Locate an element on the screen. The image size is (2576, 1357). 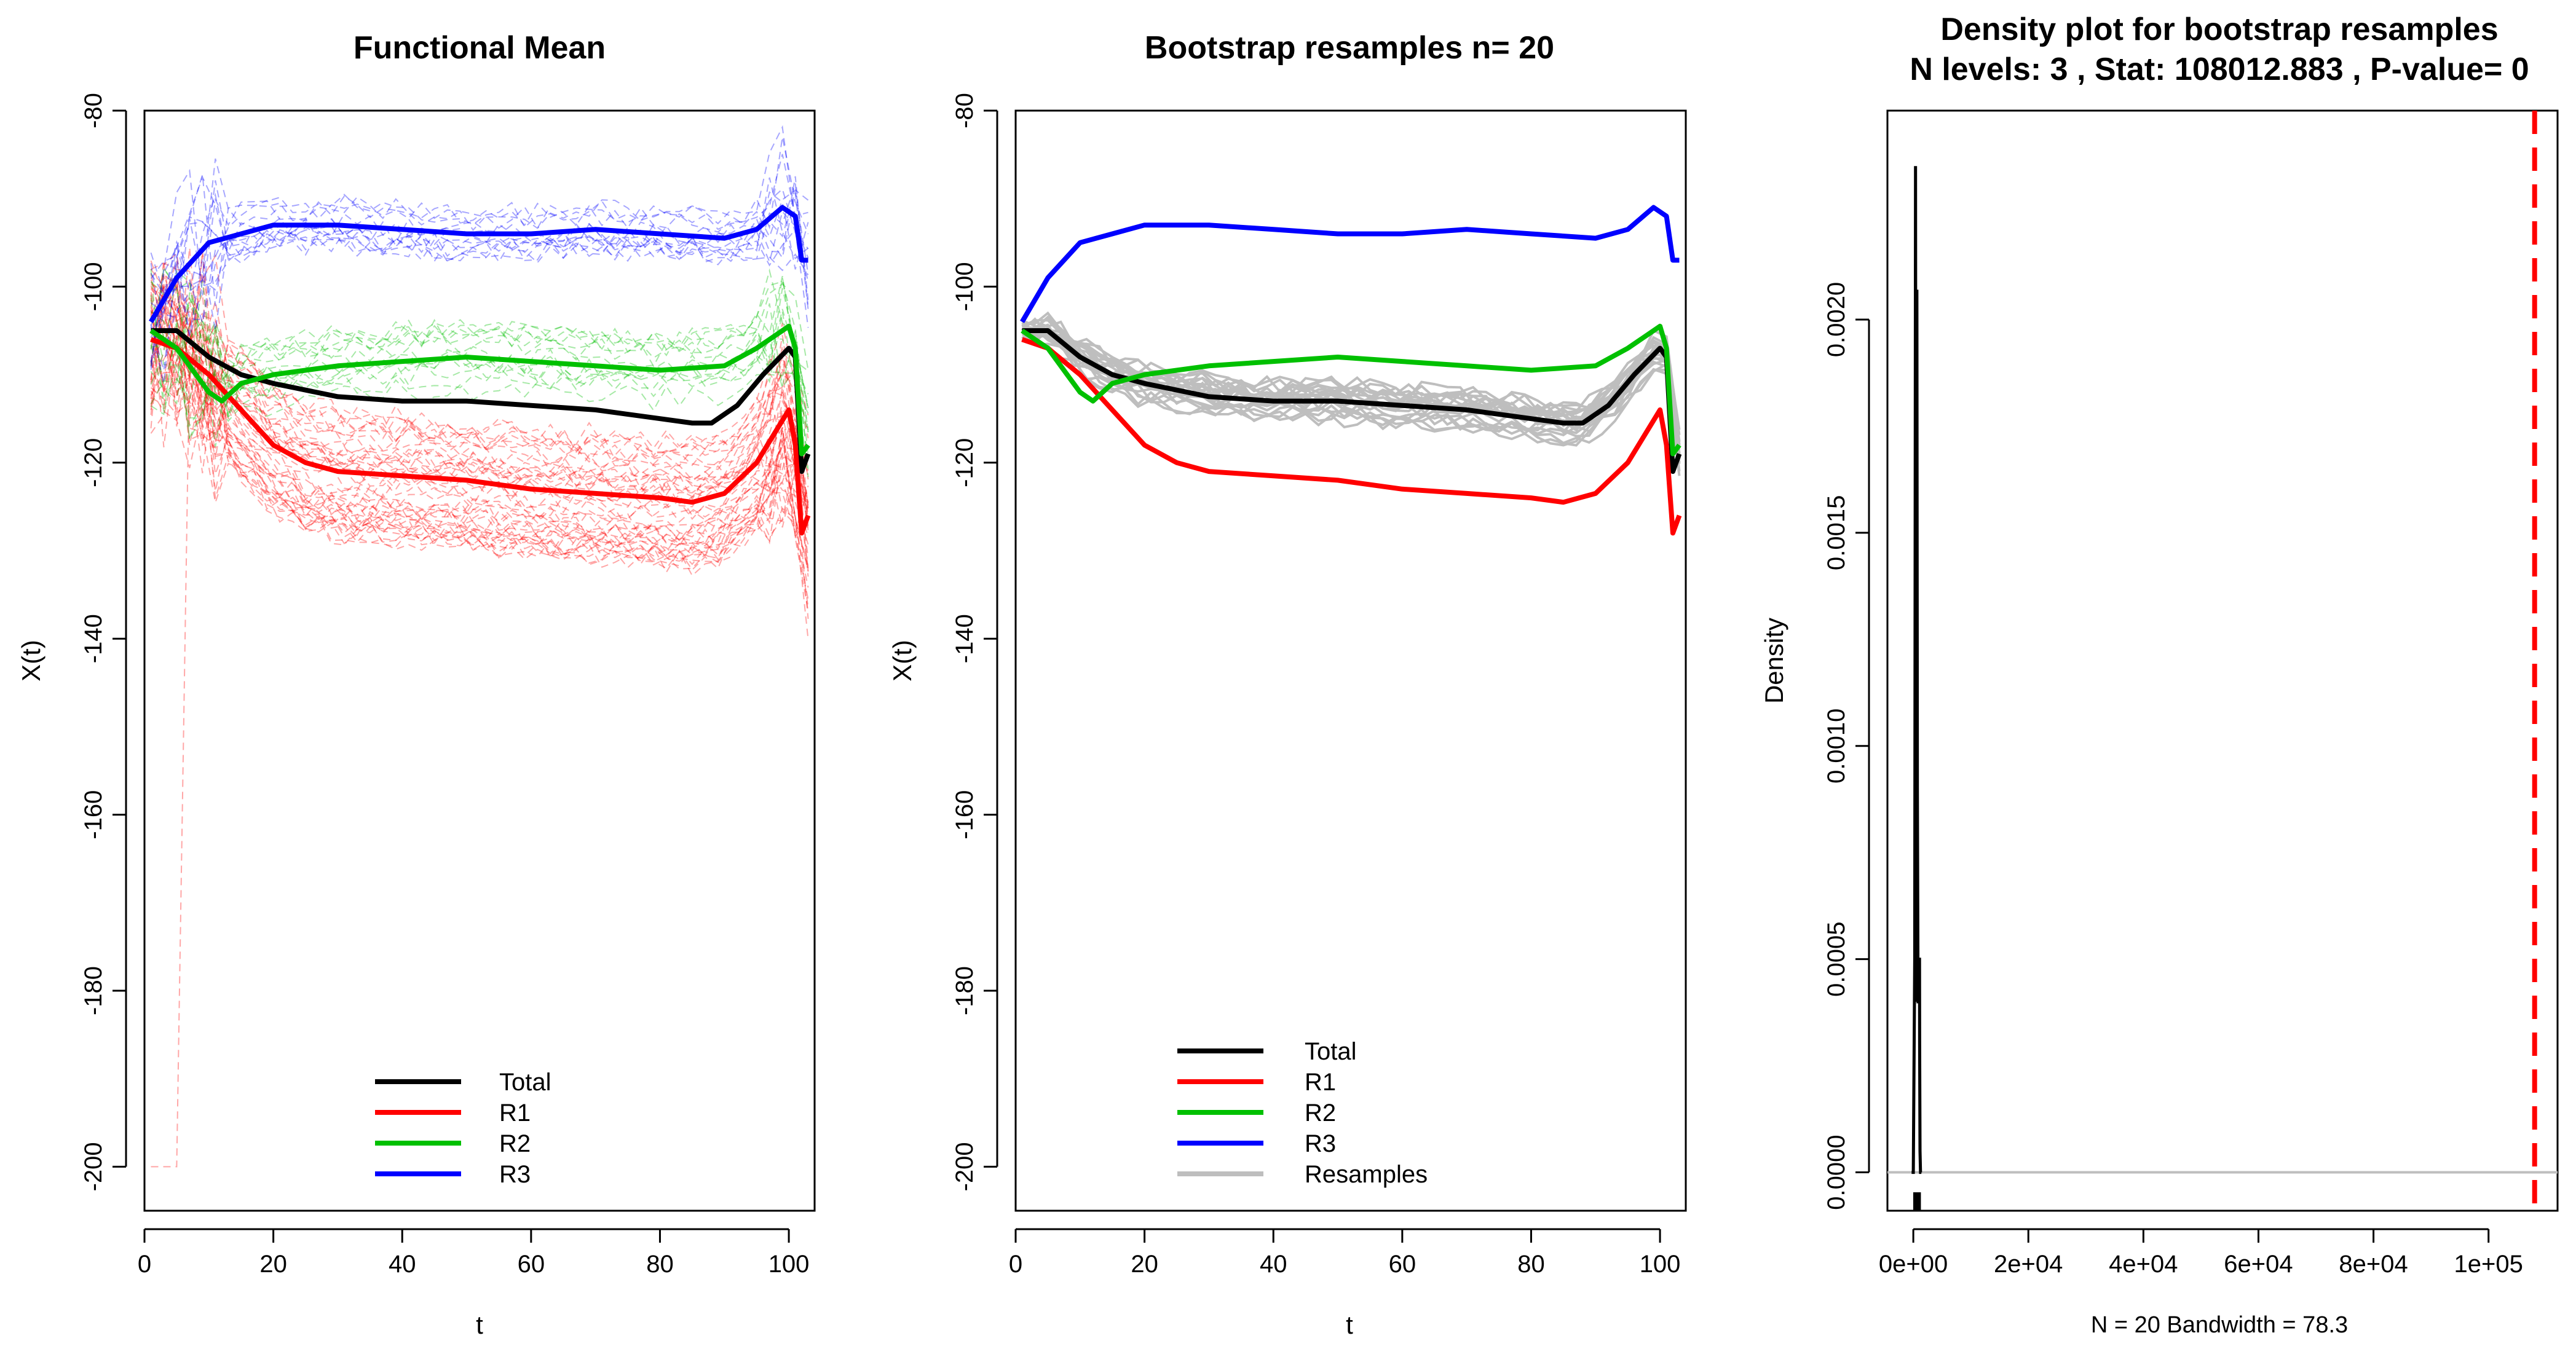
legend-label-total: Total is located at coordinates (525, 1083).